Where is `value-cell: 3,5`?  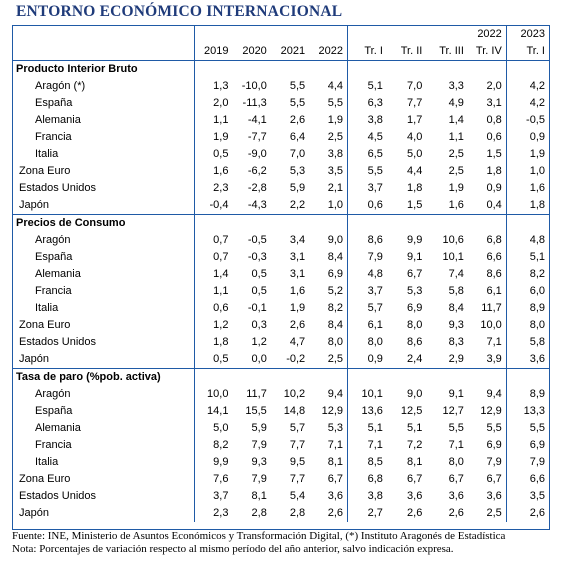 value-cell: 3,5 is located at coordinates (527, 496).